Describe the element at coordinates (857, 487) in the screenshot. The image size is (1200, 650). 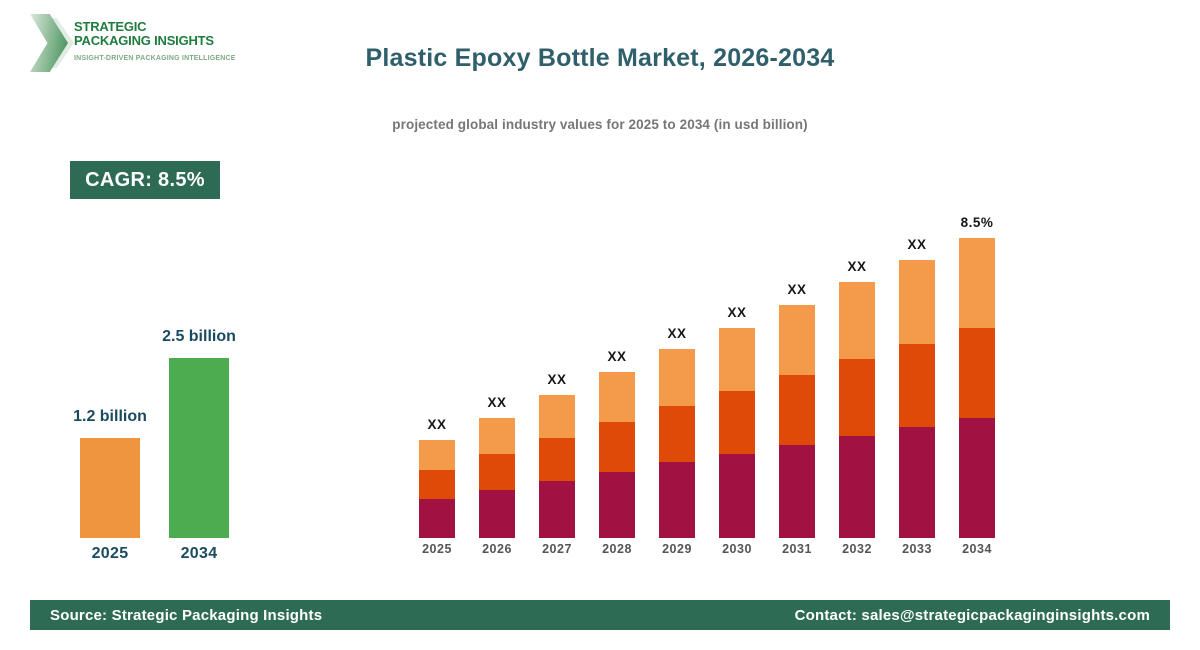
I see `bar-2032-segment-bottom` at that location.